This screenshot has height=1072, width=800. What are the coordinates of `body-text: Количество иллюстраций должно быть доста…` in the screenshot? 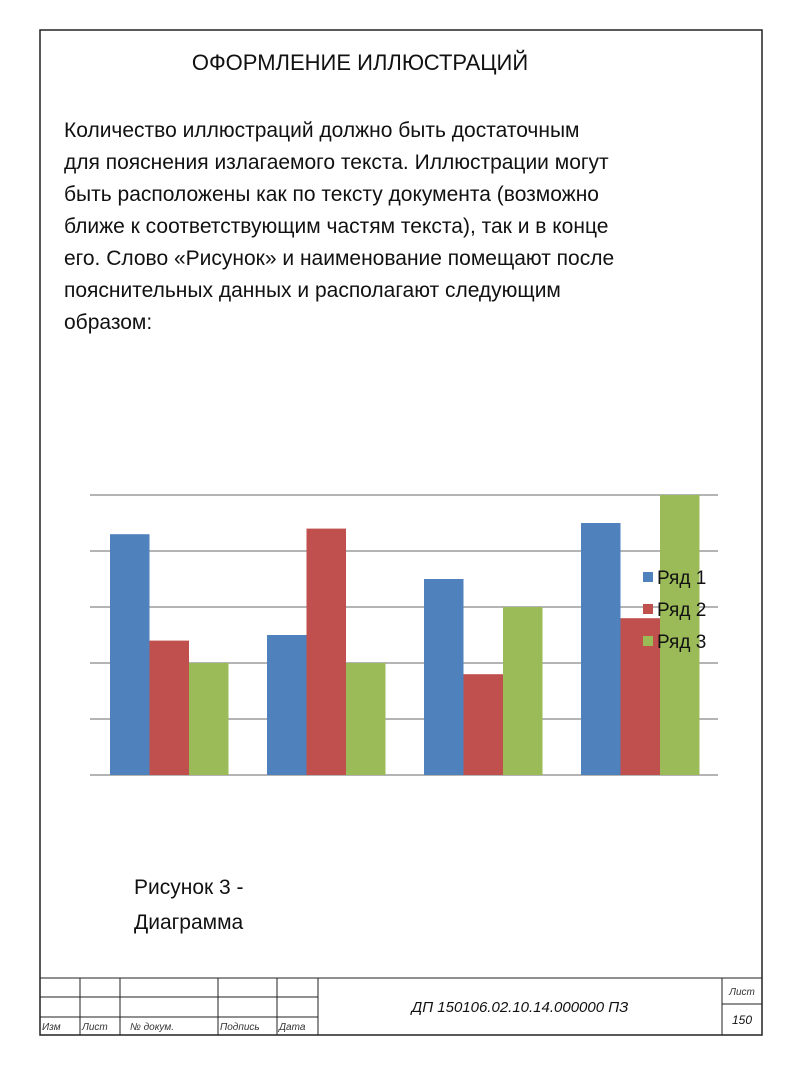 It's located at (339, 226).